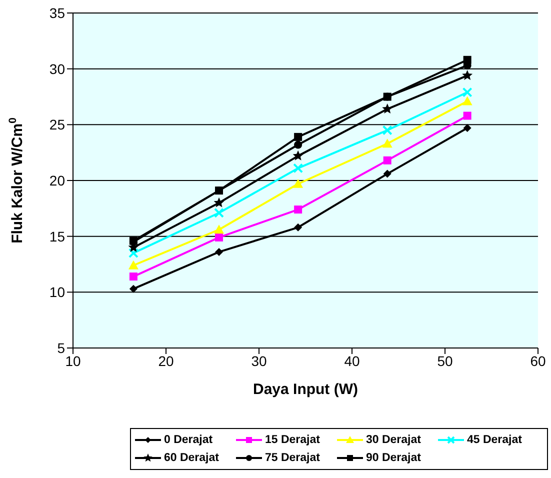  I want to click on x-tick-label: 20, so click(166, 360).